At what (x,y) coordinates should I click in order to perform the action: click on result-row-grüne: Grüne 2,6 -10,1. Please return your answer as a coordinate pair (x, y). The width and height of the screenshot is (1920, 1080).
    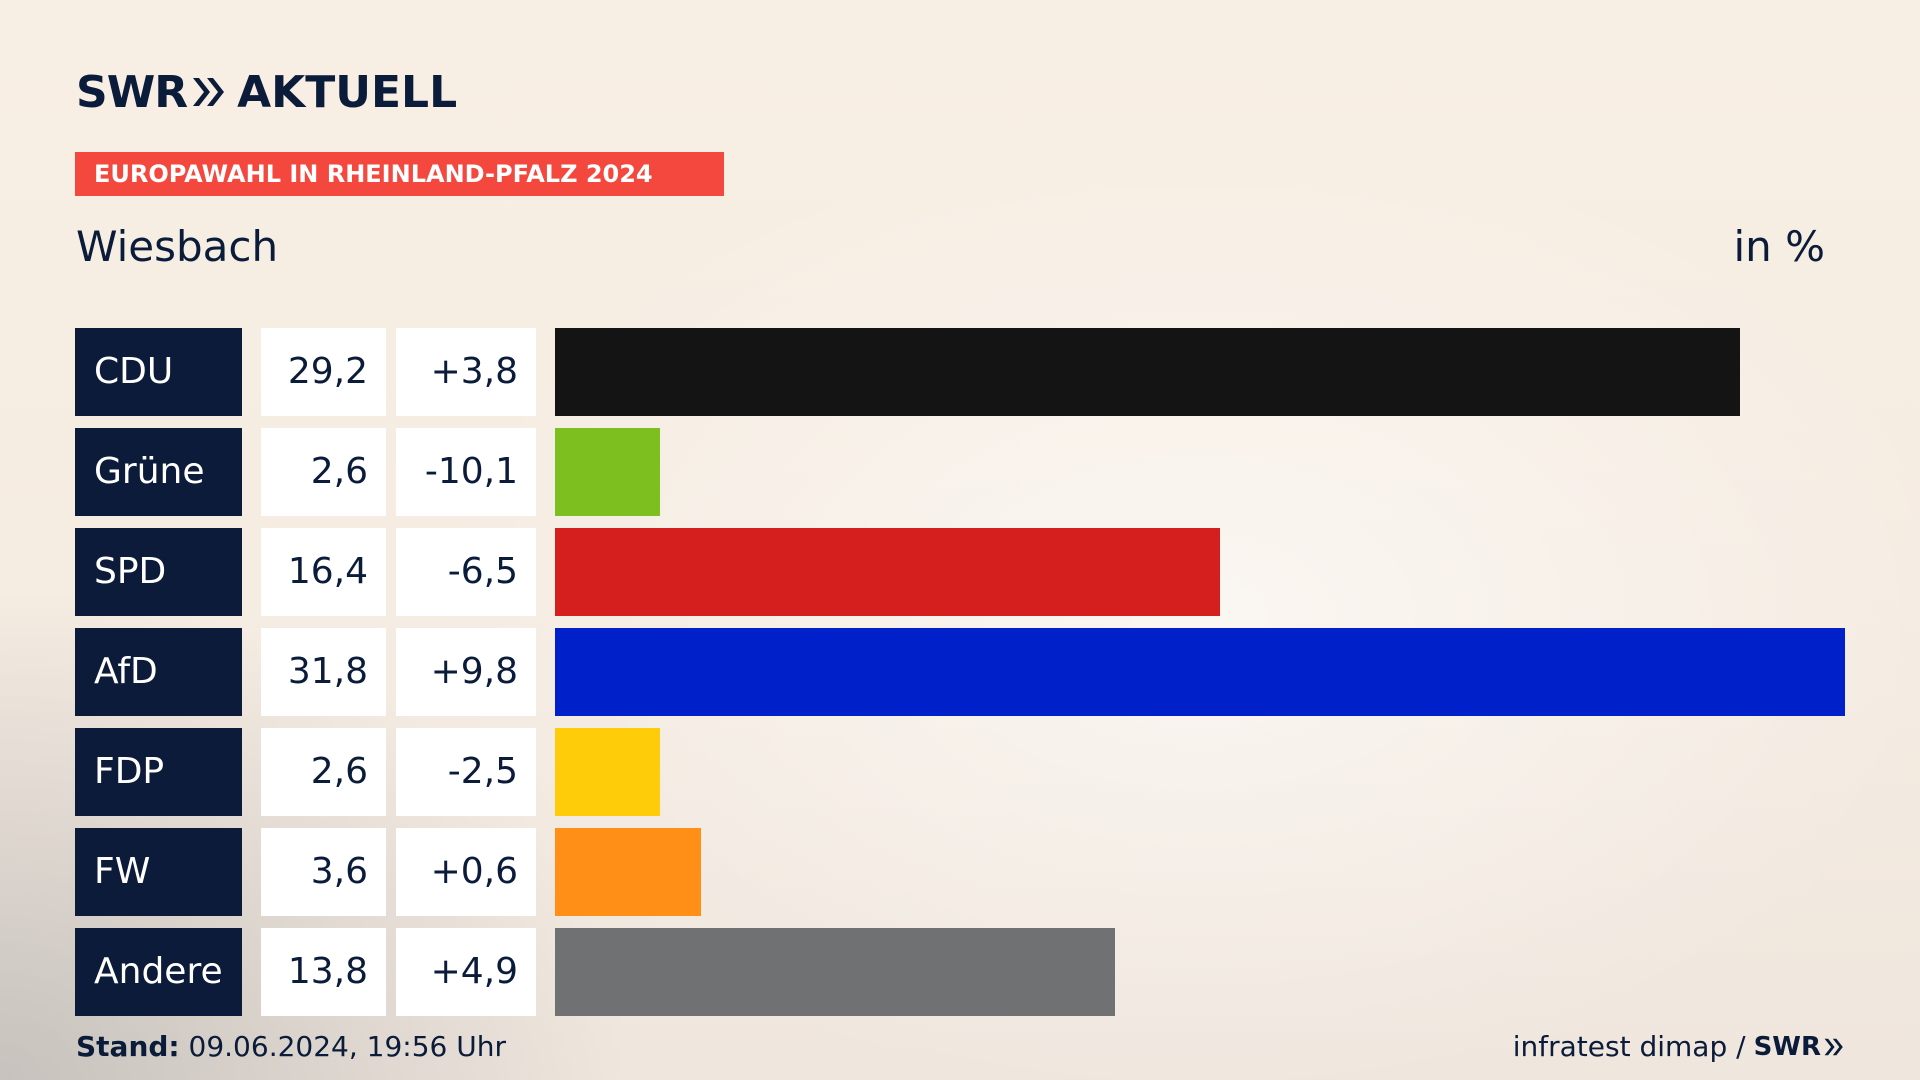
    Looking at the image, I should click on (960, 472).